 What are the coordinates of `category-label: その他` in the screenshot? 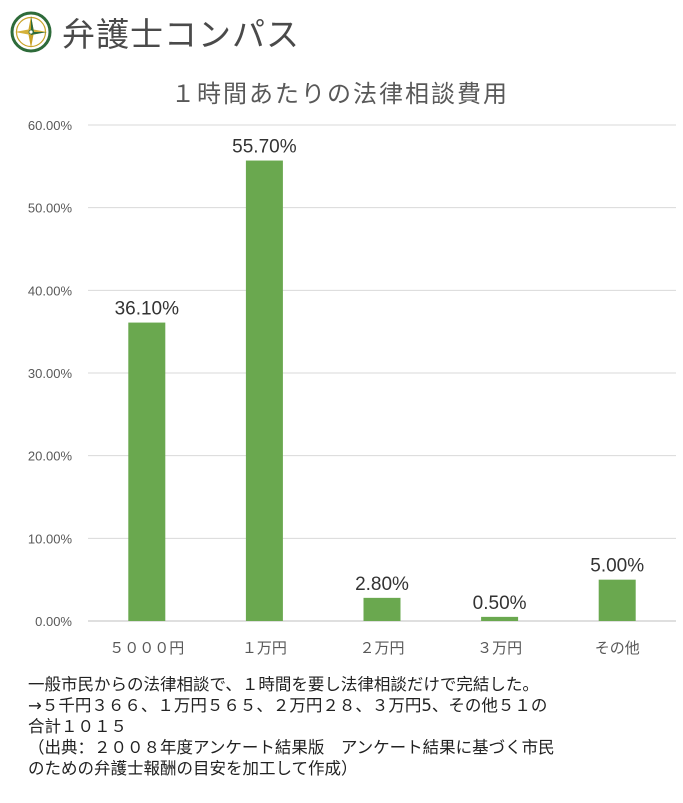 It's located at (617, 648).